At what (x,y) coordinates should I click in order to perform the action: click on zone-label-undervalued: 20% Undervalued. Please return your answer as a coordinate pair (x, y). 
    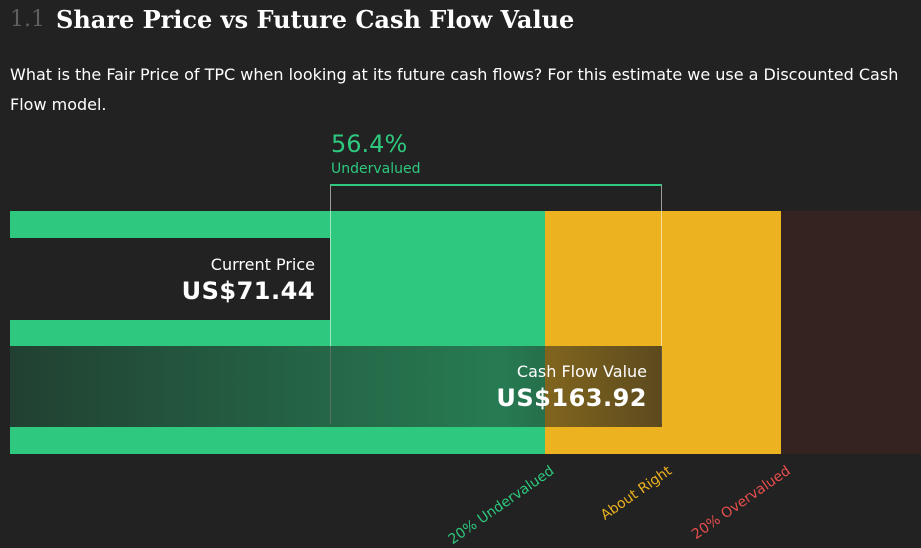
    Looking at the image, I should click on (501, 505).